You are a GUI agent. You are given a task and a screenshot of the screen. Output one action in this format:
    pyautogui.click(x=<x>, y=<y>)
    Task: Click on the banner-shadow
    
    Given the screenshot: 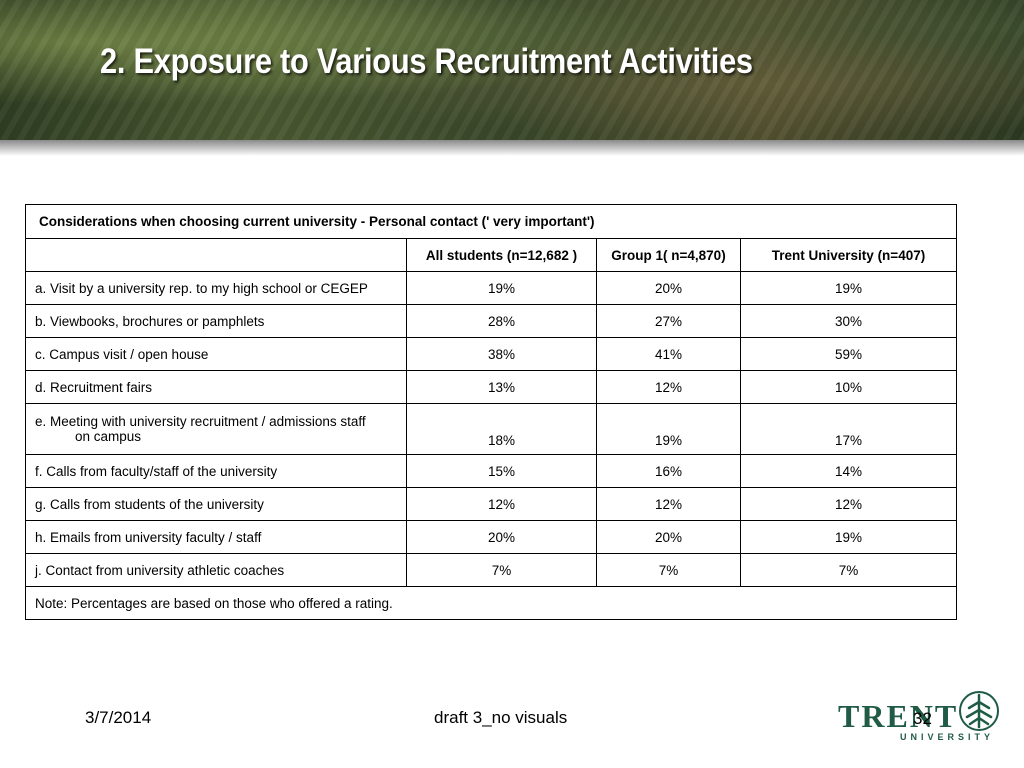 What is the action you would take?
    pyautogui.click(x=512, y=148)
    